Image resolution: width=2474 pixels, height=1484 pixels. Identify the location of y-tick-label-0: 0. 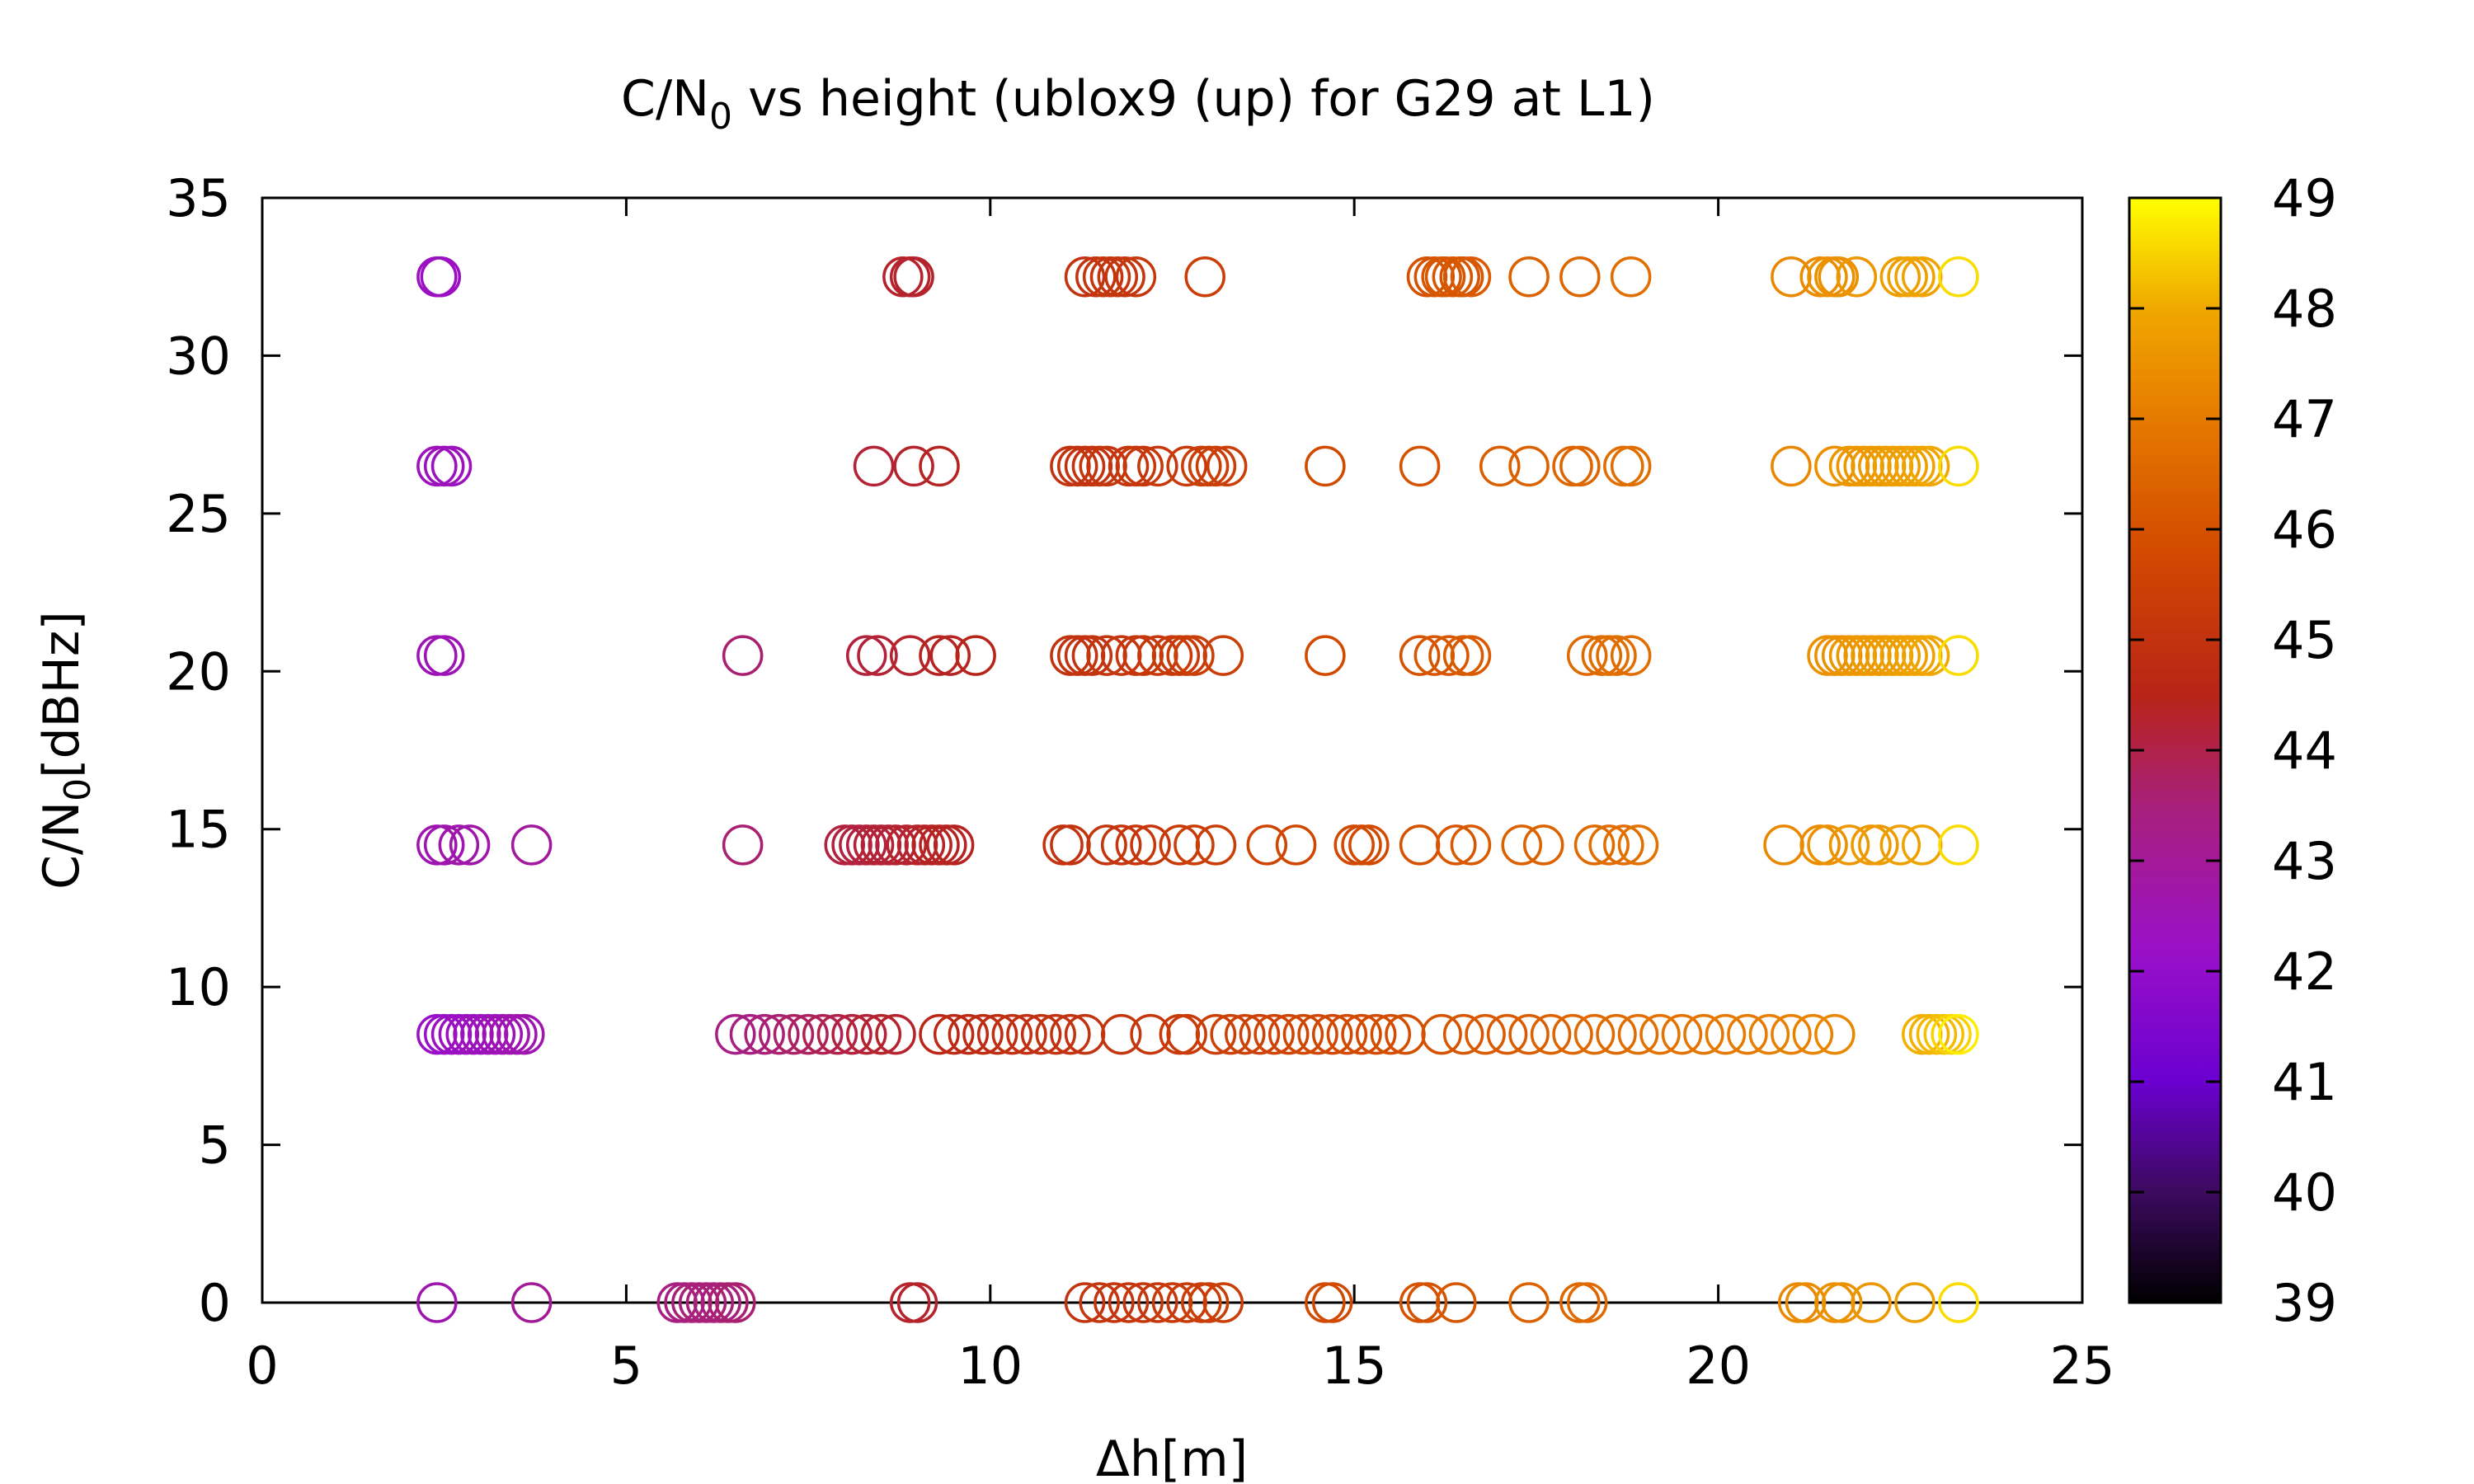
(215, 1303).